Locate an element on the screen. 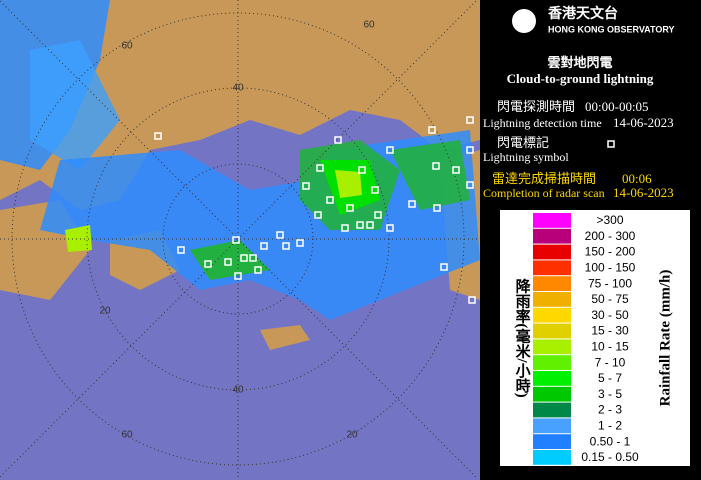 This screenshot has width=701, height=480. legend-title-en: Rainfall Rate (mm/h) is located at coordinates (665, 338).